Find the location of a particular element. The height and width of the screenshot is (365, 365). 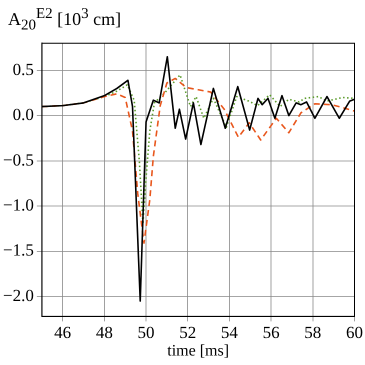

y-tick-label: −0.5 is located at coordinates (18, 160).